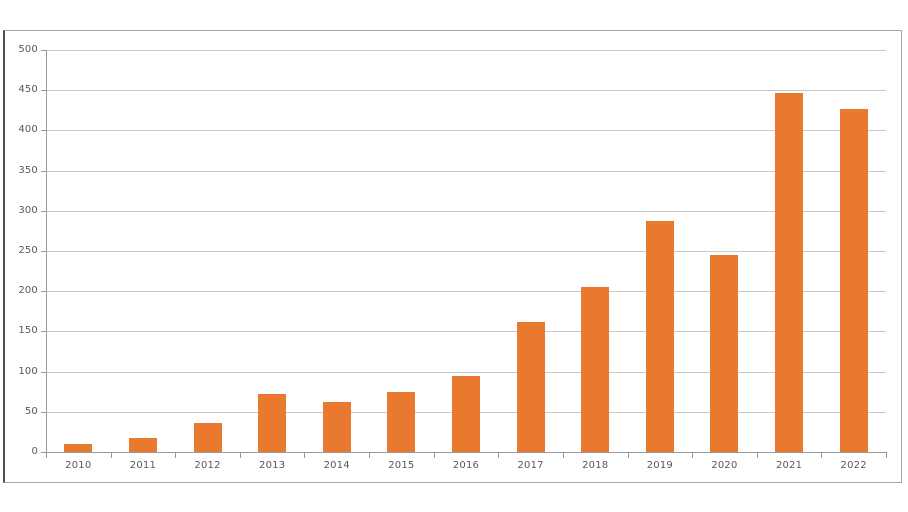 The width and height of the screenshot is (908, 512). I want to click on bar-2017, so click(530, 386).